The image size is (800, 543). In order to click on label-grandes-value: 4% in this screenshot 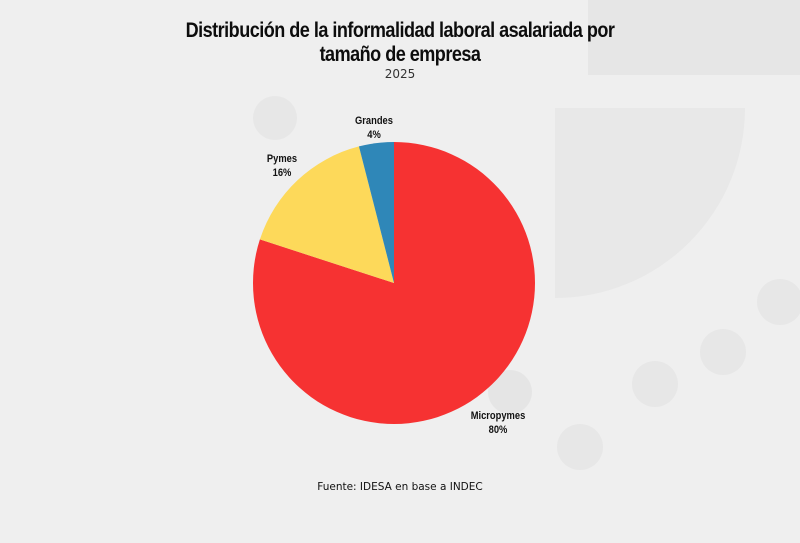, I will do `click(374, 135)`.